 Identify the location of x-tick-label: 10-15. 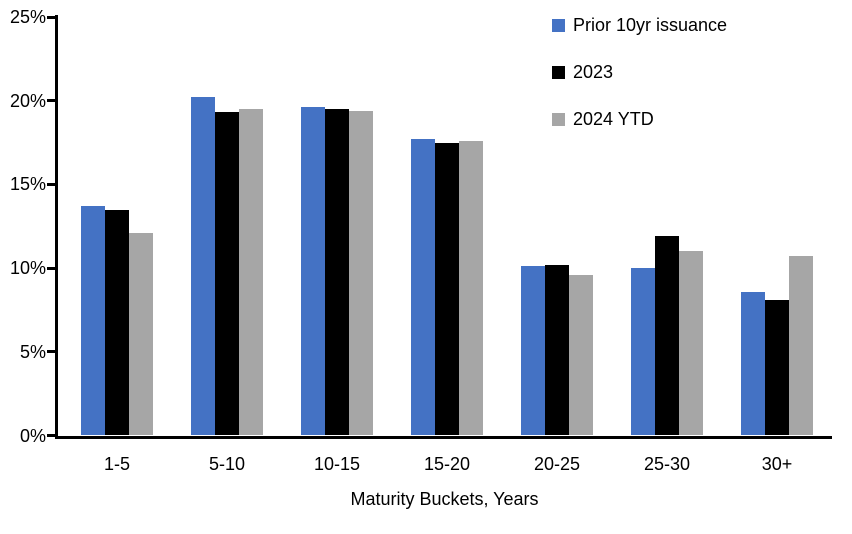
(337, 464).